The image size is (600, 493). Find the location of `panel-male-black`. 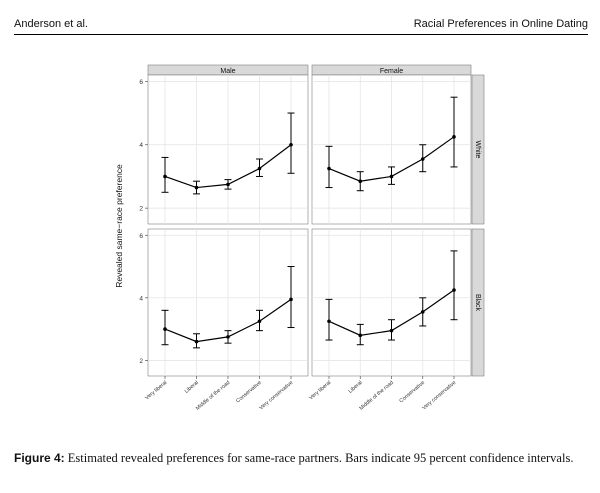

panel-male-black is located at coordinates (228, 302).